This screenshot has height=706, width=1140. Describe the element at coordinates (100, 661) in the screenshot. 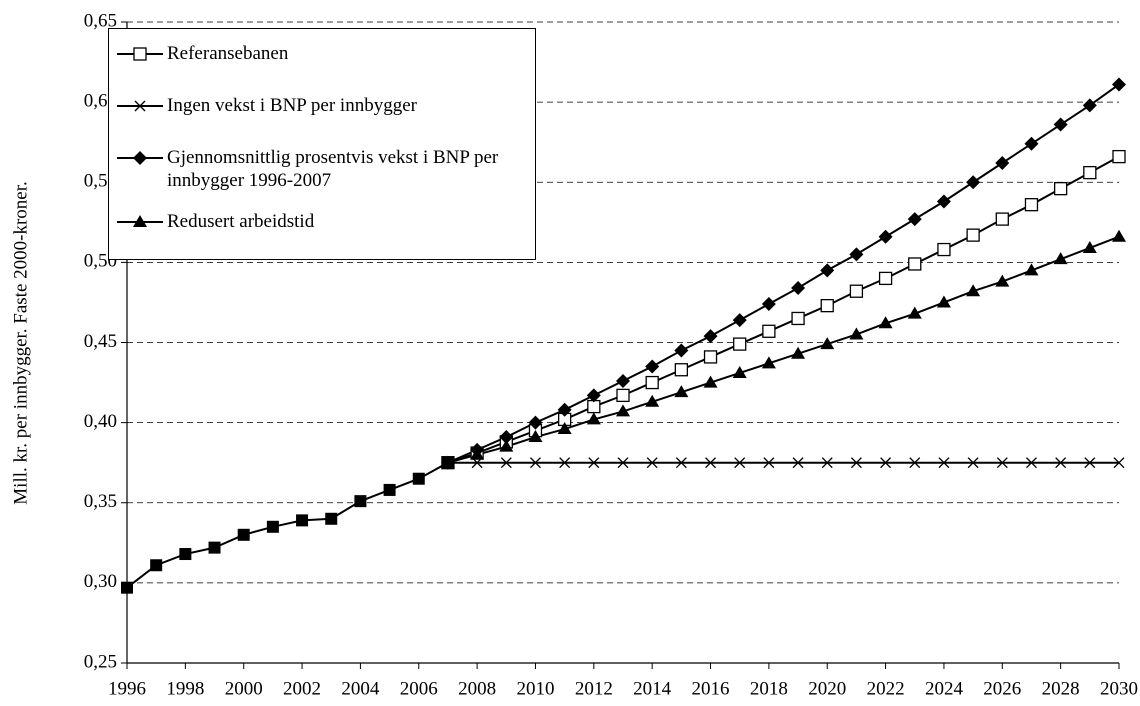

I see `y-tick-label: 0,25` at that location.